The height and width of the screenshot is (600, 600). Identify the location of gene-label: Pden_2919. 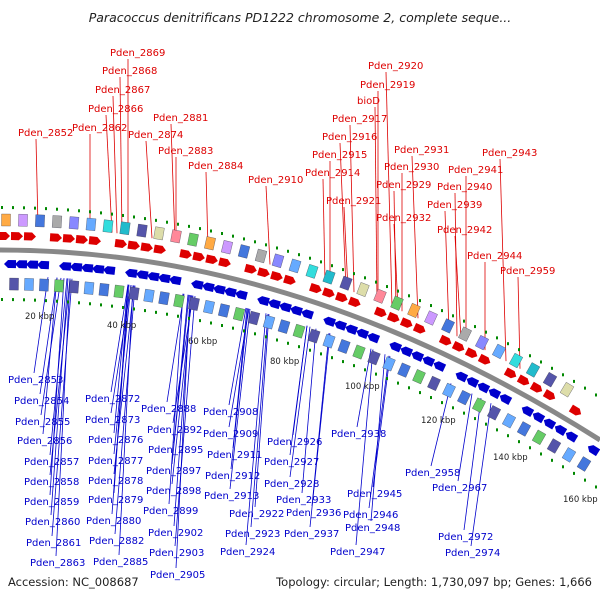
(387, 85).